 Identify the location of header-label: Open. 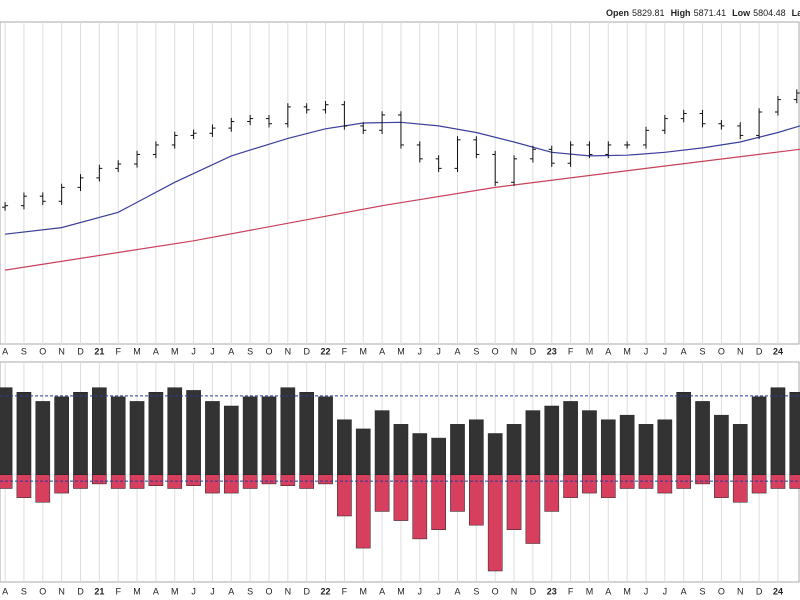
(617, 13).